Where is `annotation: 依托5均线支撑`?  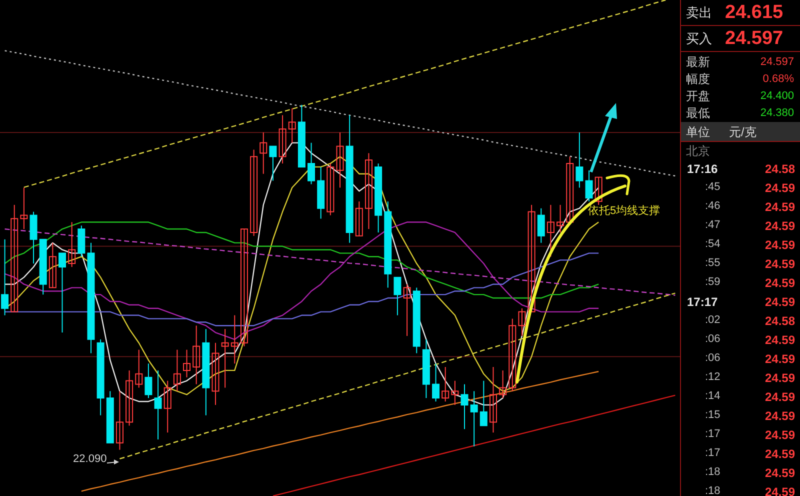
annotation: 依托5均线支撑 is located at coordinates (624, 210).